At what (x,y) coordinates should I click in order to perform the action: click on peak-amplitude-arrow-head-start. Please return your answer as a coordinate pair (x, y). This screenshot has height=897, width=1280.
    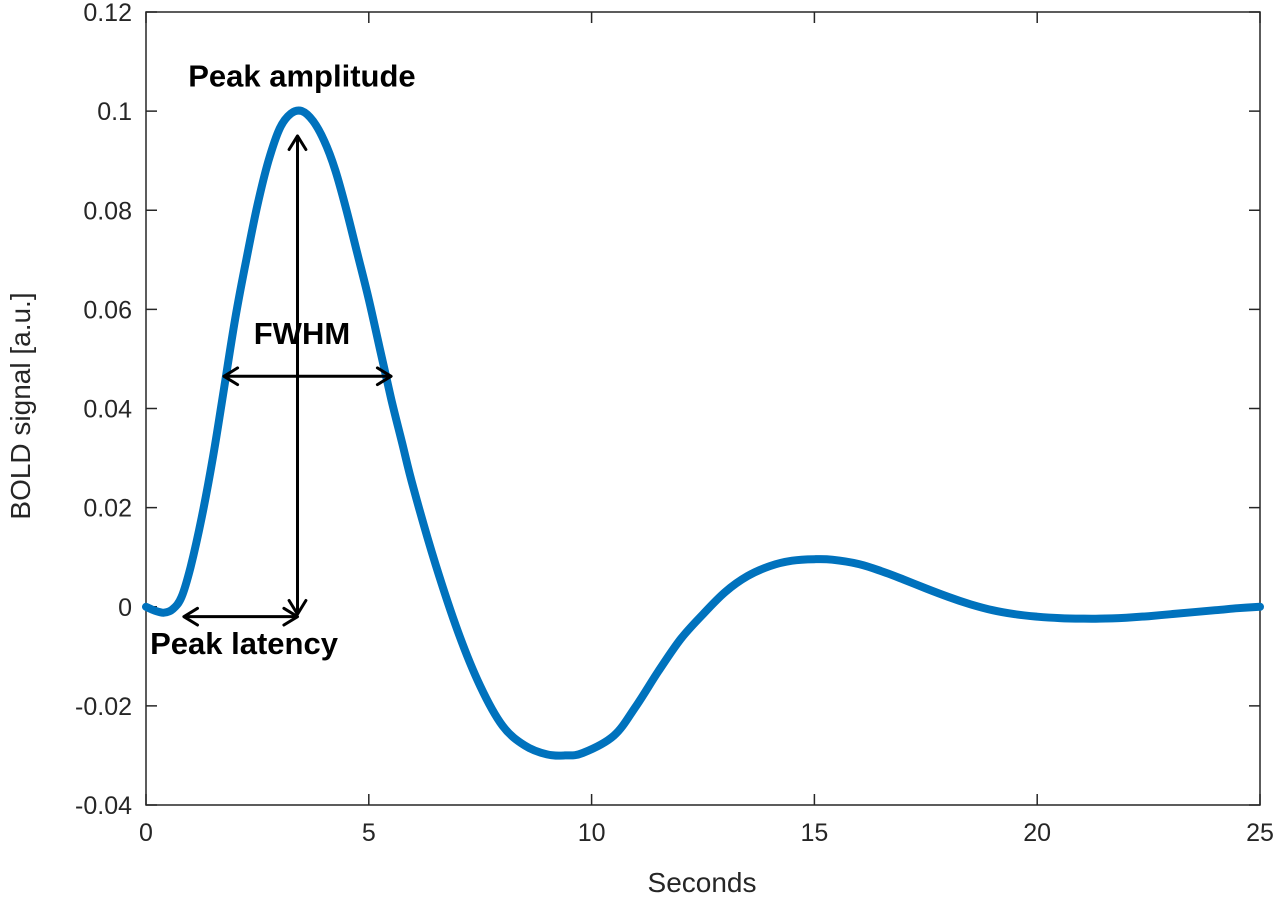
    Looking at the image, I should click on (297, 607).